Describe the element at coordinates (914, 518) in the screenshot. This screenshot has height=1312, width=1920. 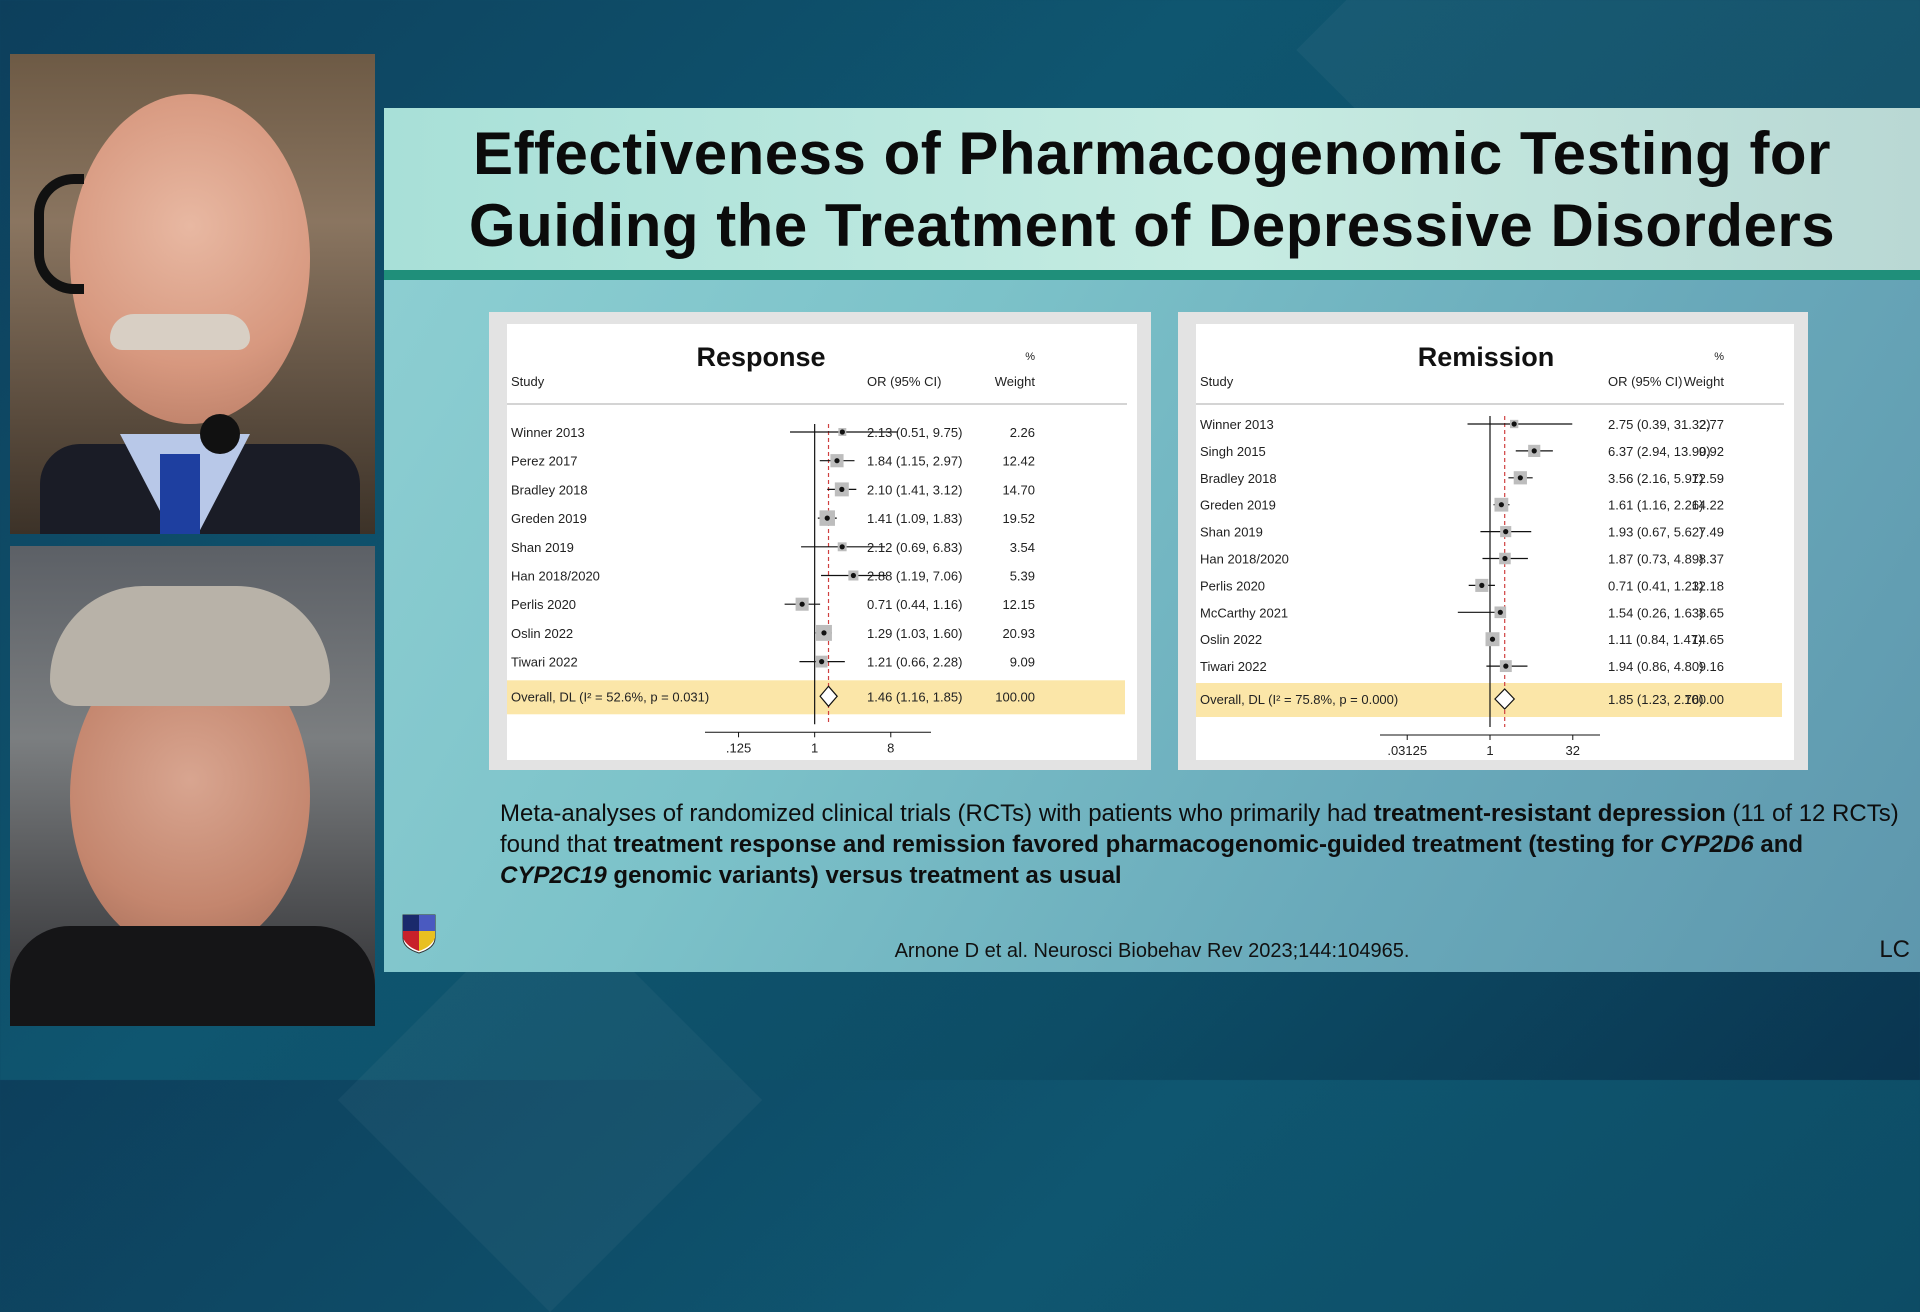
I see `or-ci-value: 1.41 (1.09, 1.83)` at that location.